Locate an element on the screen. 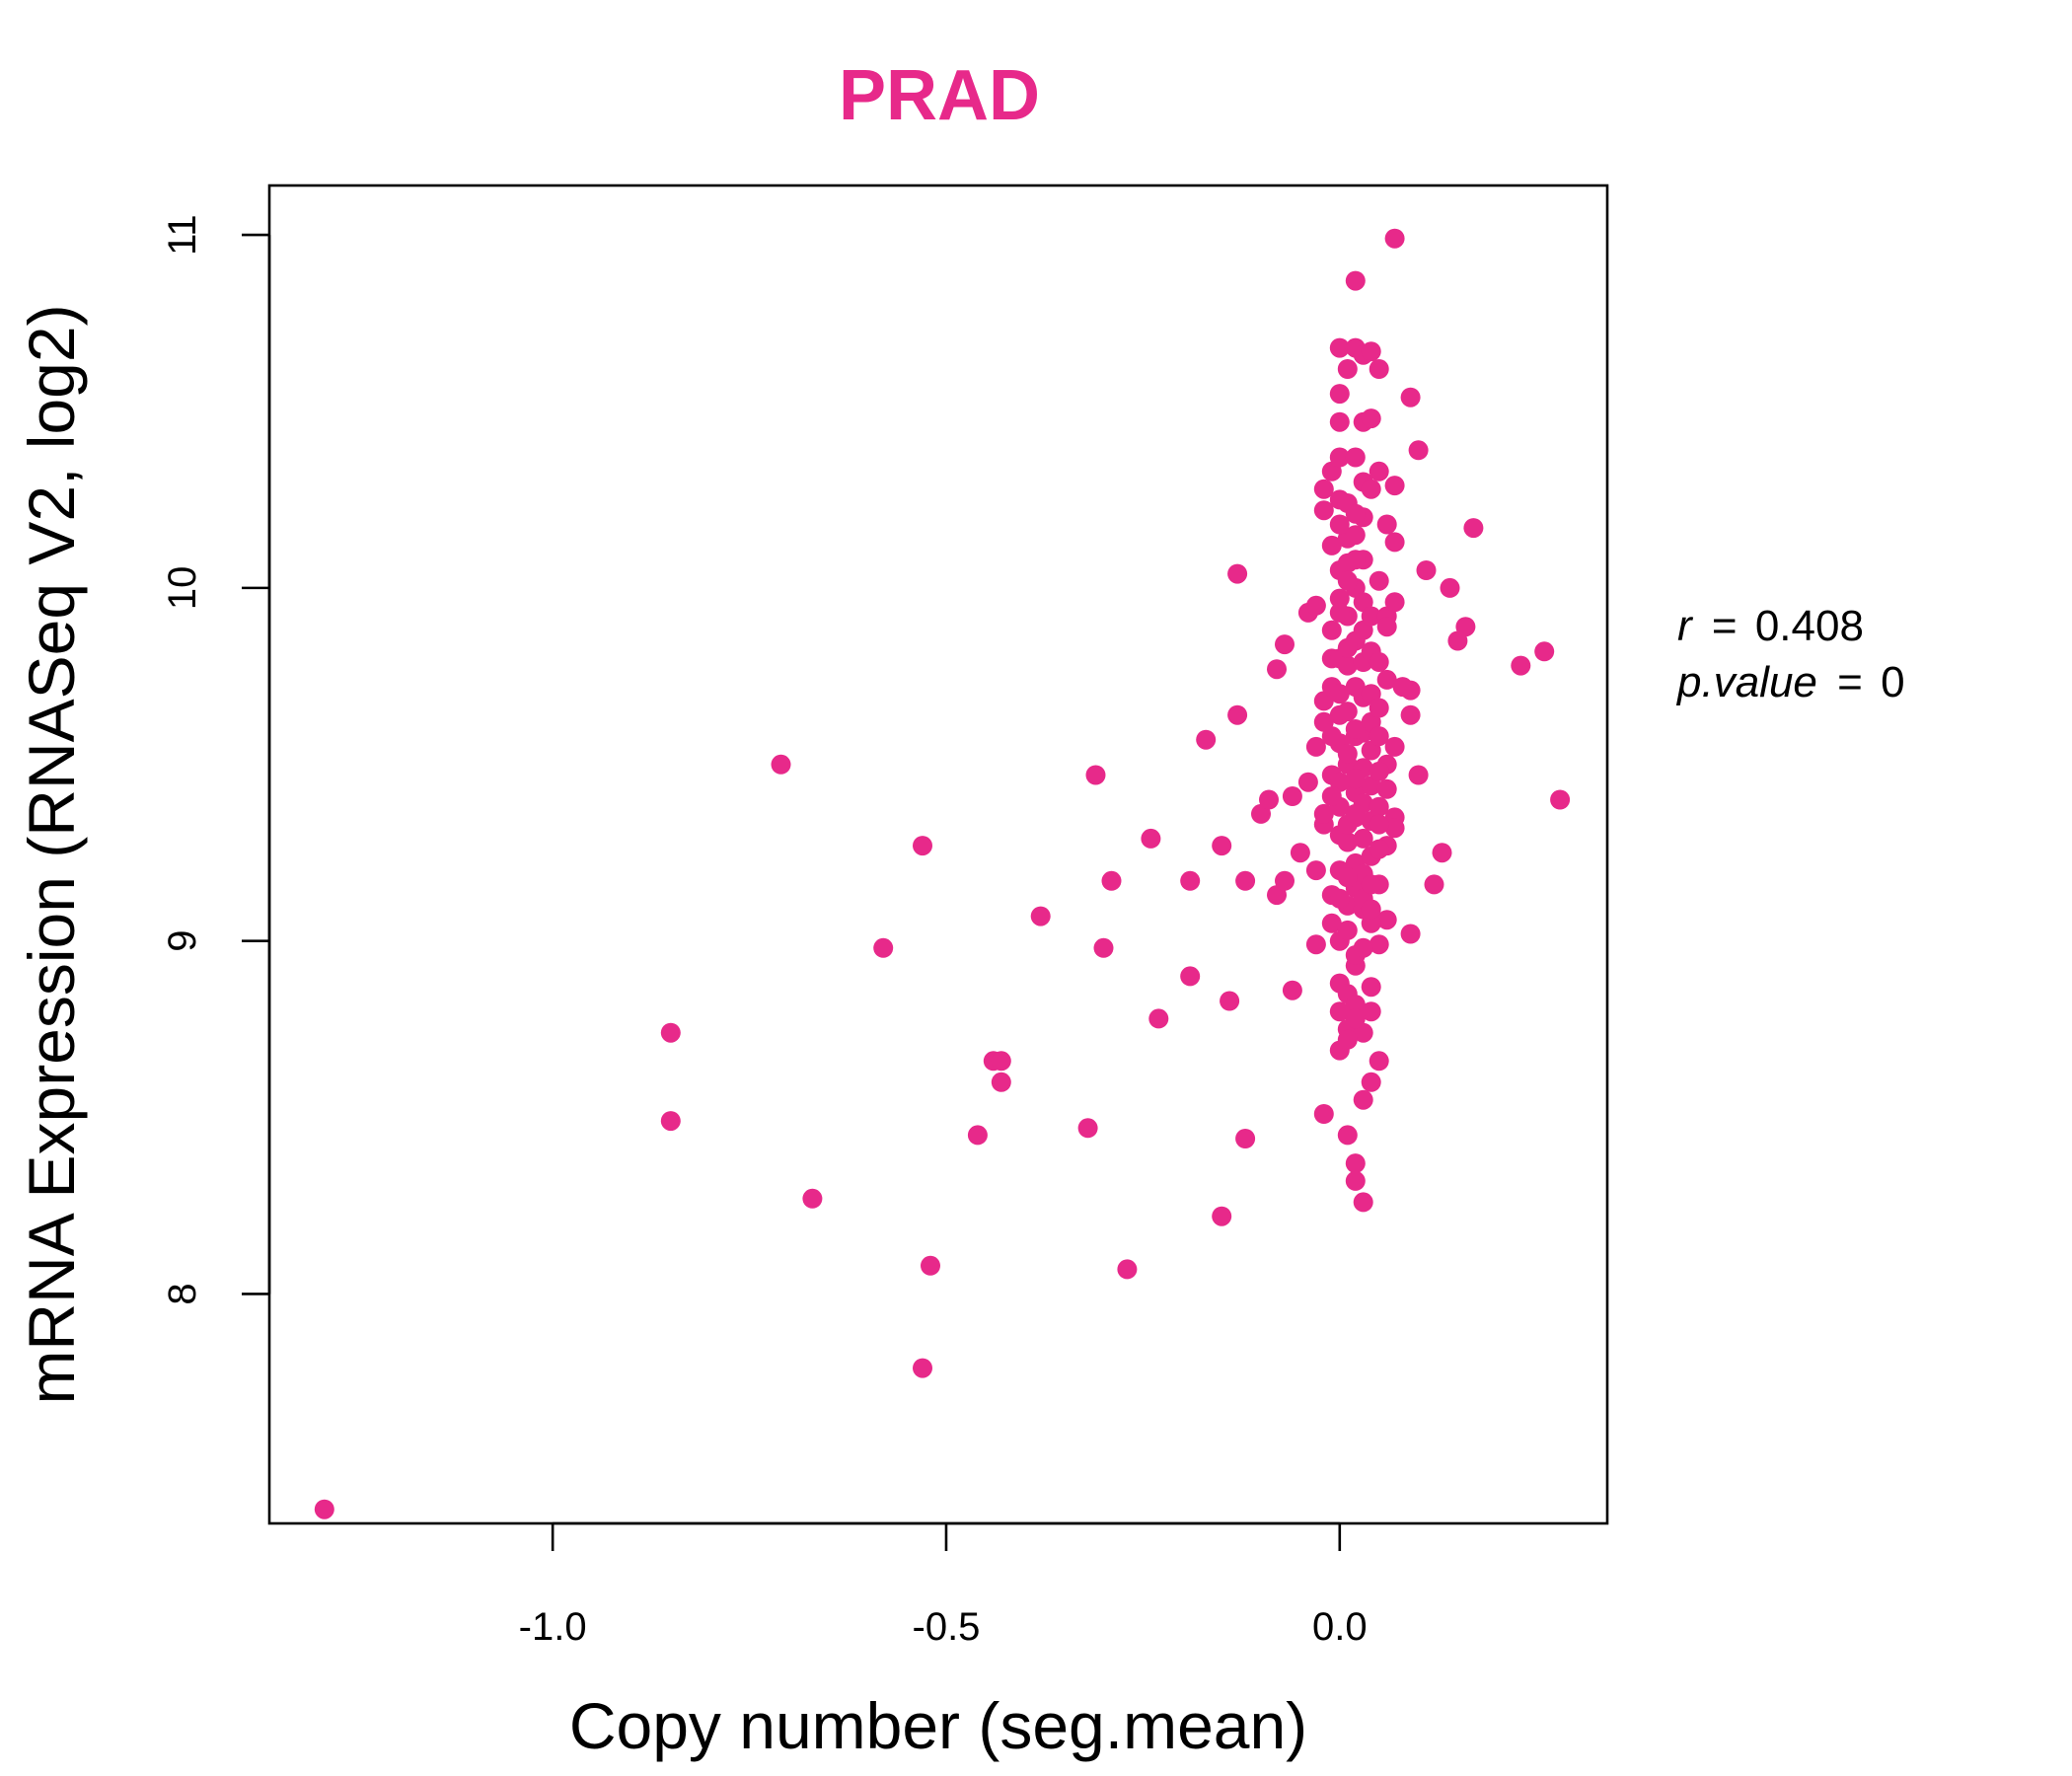 The width and height of the screenshot is (2072, 1776). x-axis: -1.0 -0.5 0.0 is located at coordinates (944, 1585).